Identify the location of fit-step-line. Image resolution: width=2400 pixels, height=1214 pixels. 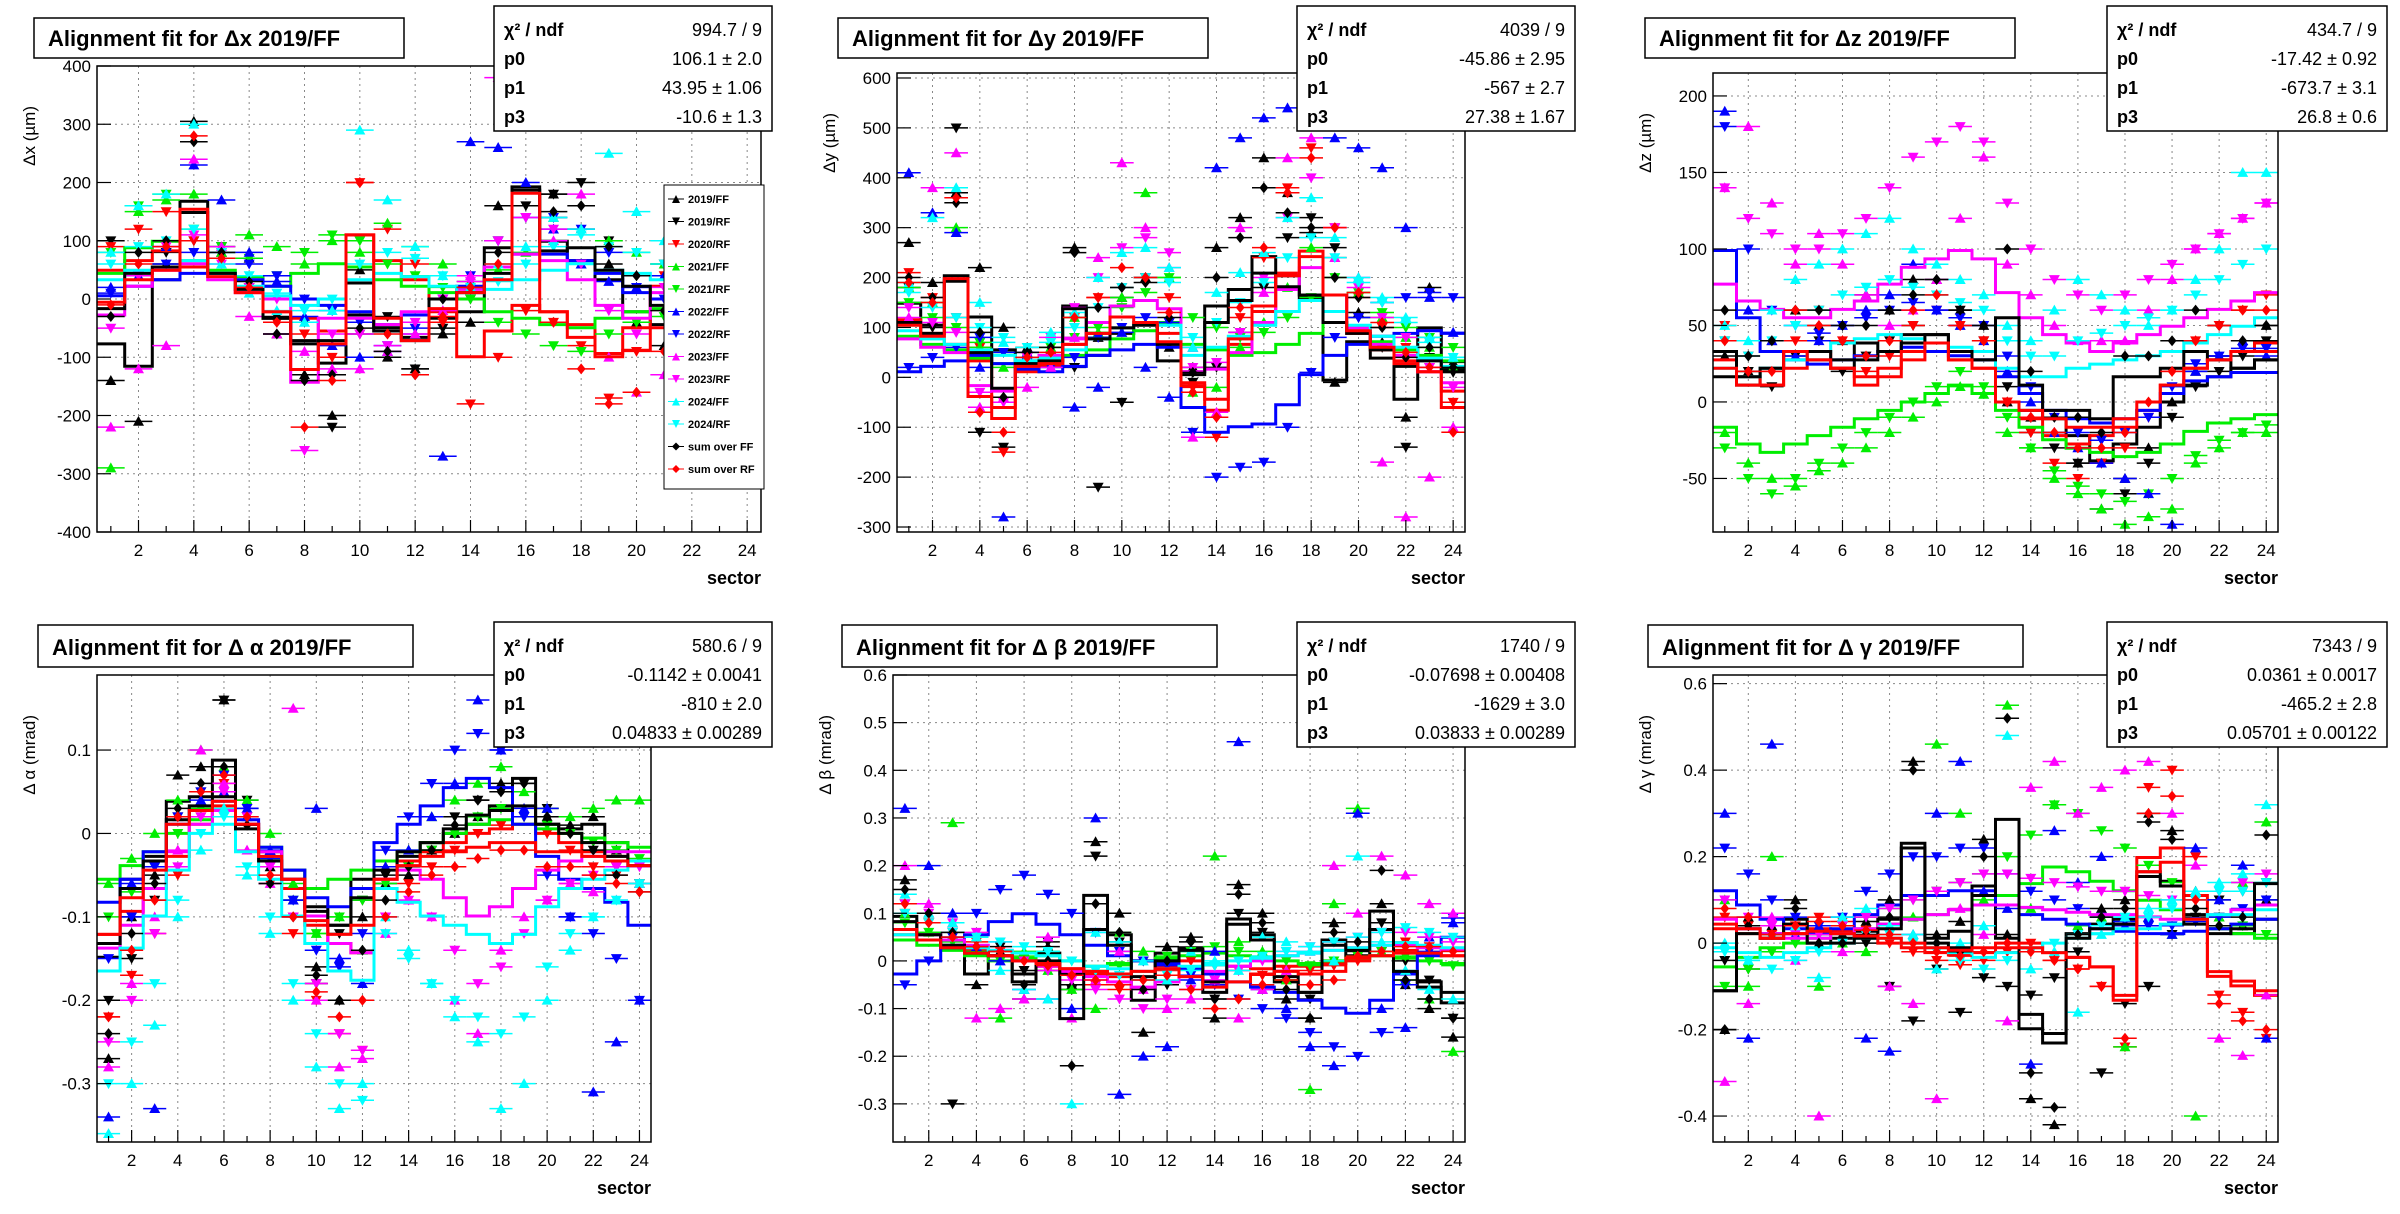
(1995, 301).